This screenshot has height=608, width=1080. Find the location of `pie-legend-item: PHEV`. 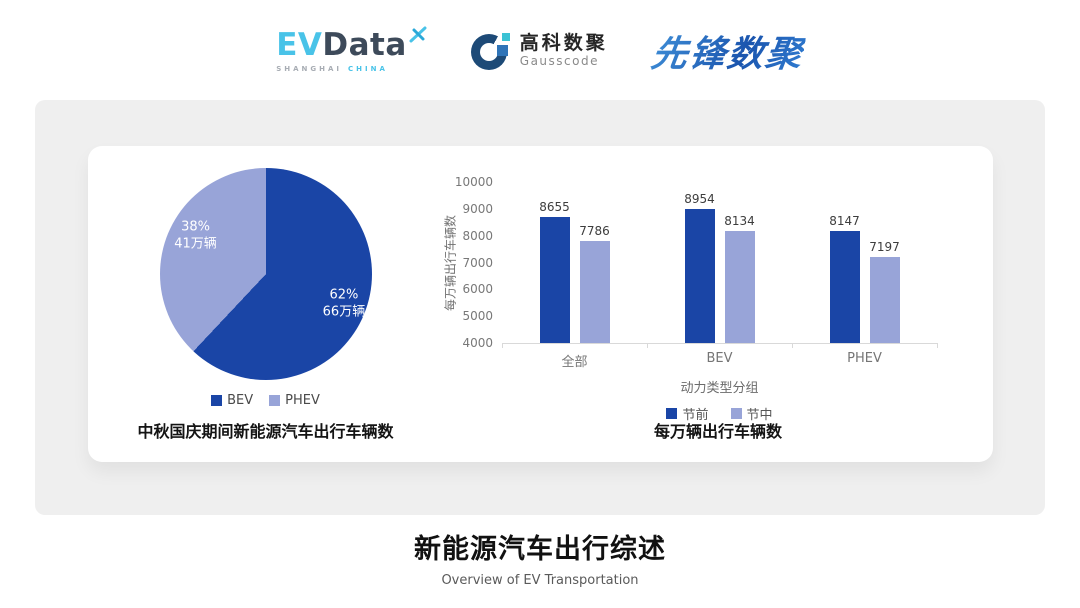

pie-legend-item: PHEV is located at coordinates (294, 400).